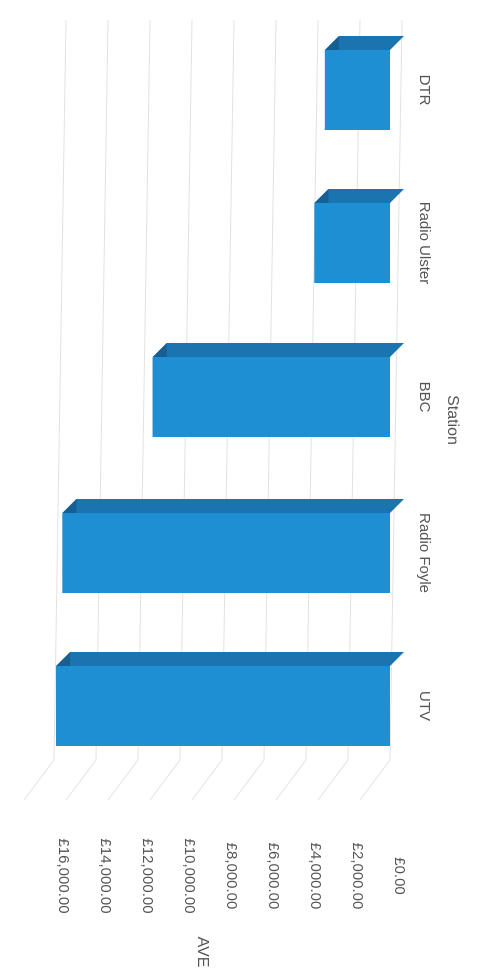 This screenshot has height=980, width=480. I want to click on y-tick-label: £8,000.00, so click(231, 876).